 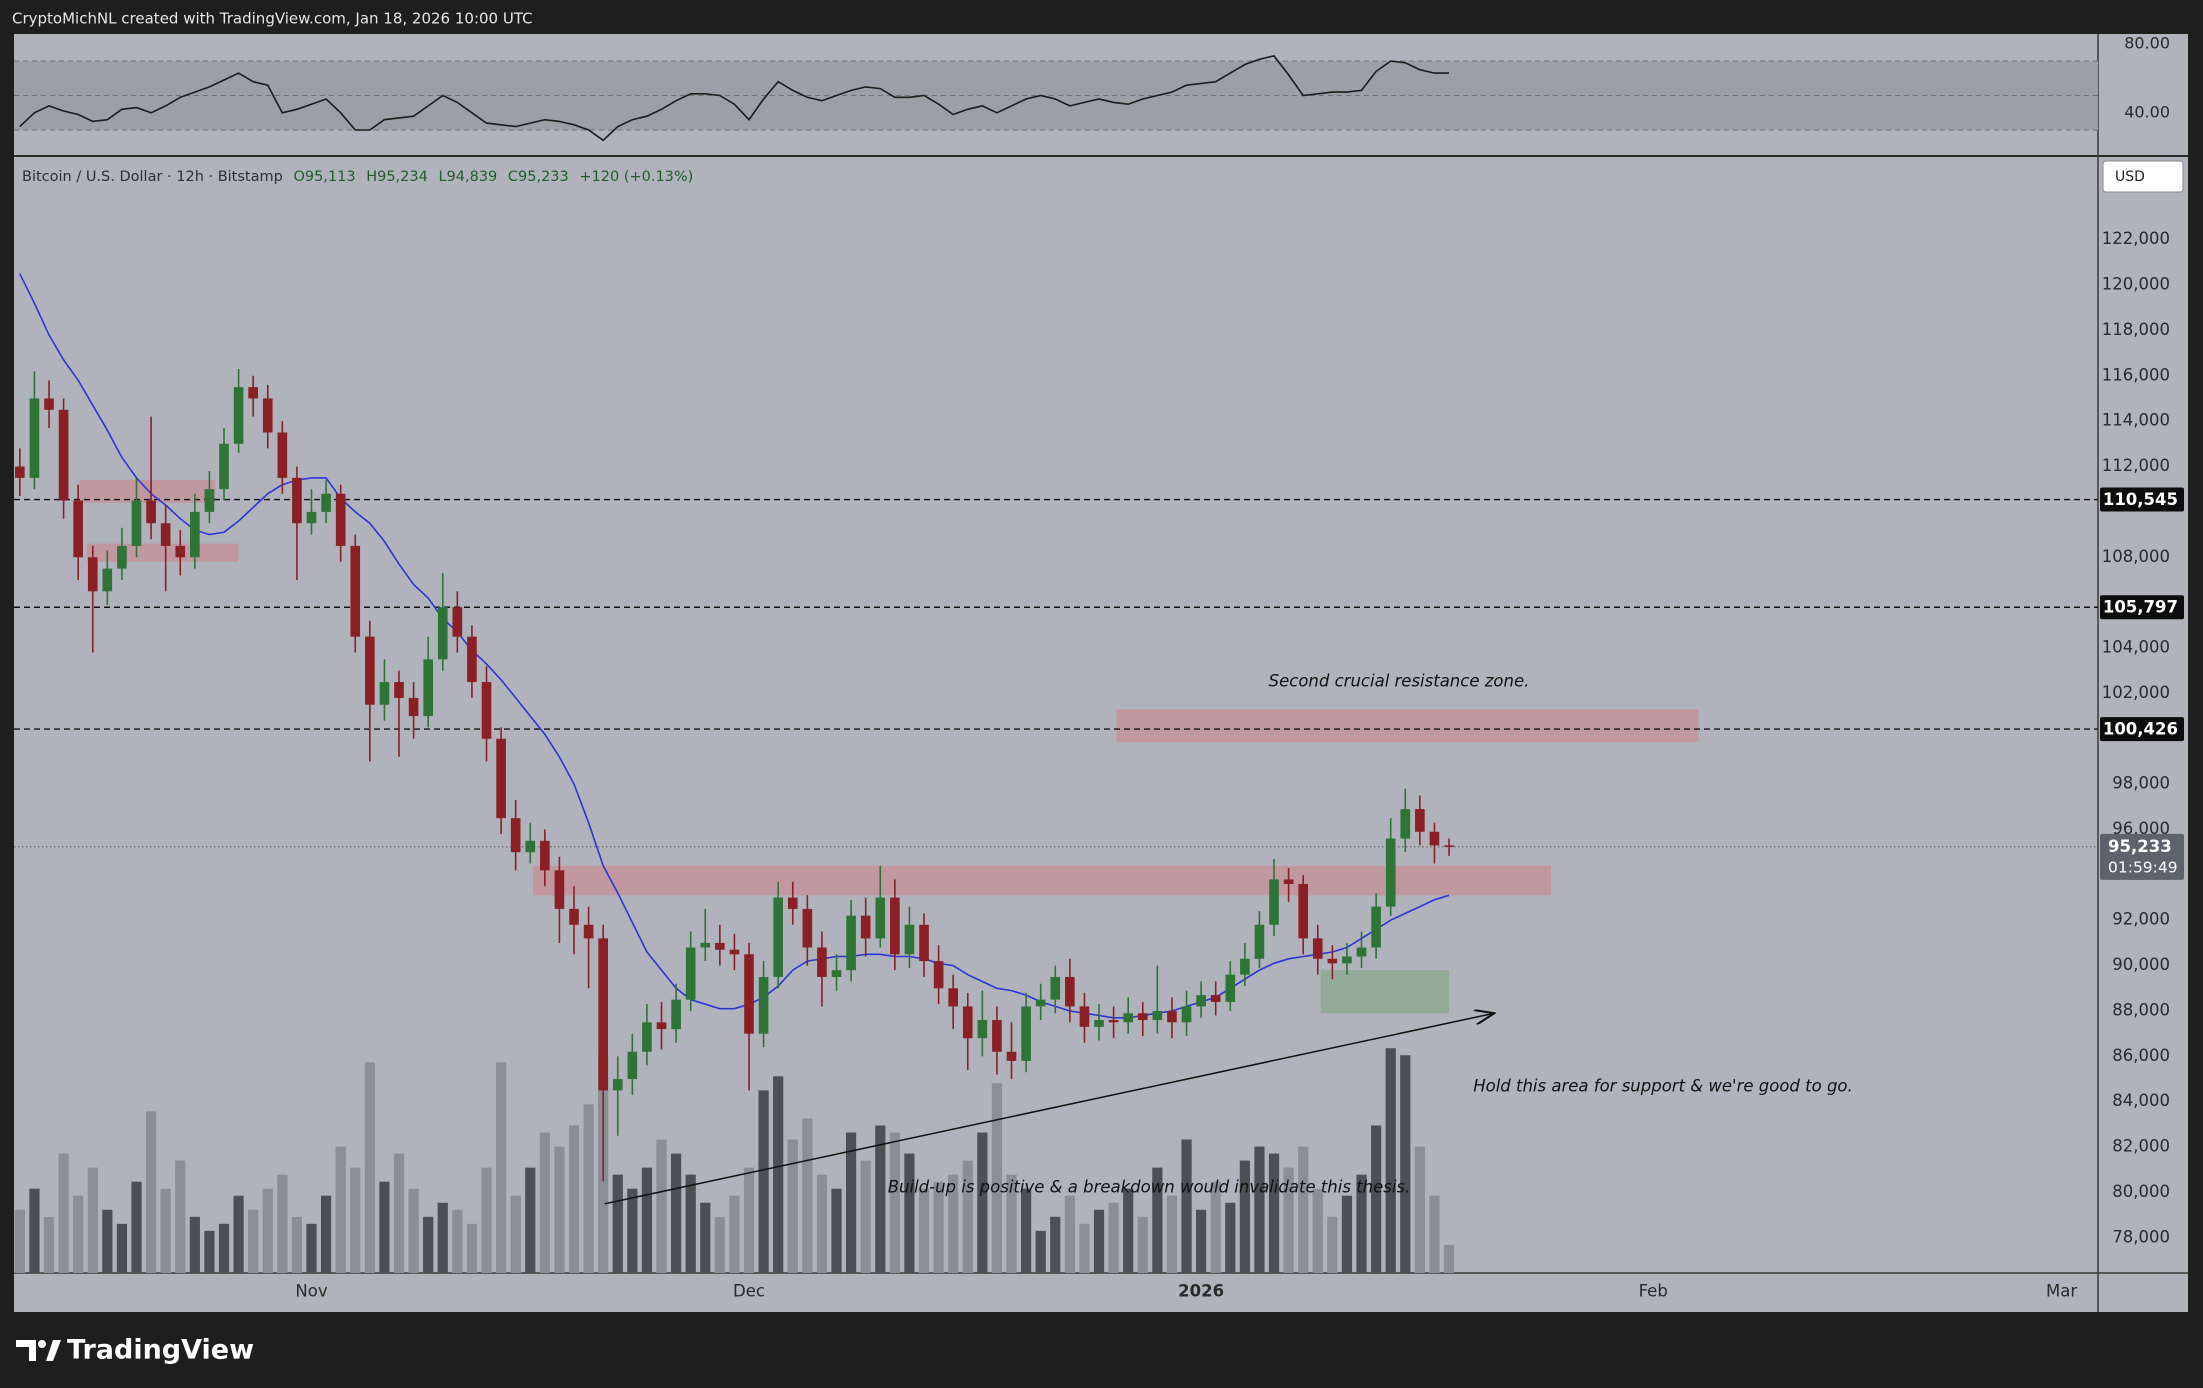 What do you see at coordinates (152, 177) in the screenshot?
I see `symbol: Bitcoin / U.S. Dollar · 12h · Bitstamp` at bounding box center [152, 177].